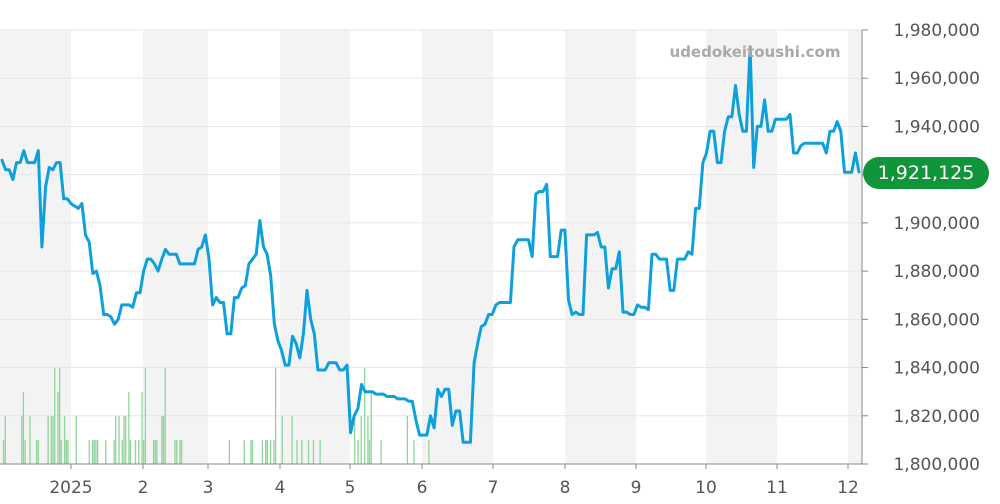 The image size is (1000, 504). I want to click on x-tick-label: 11, so click(777, 488).